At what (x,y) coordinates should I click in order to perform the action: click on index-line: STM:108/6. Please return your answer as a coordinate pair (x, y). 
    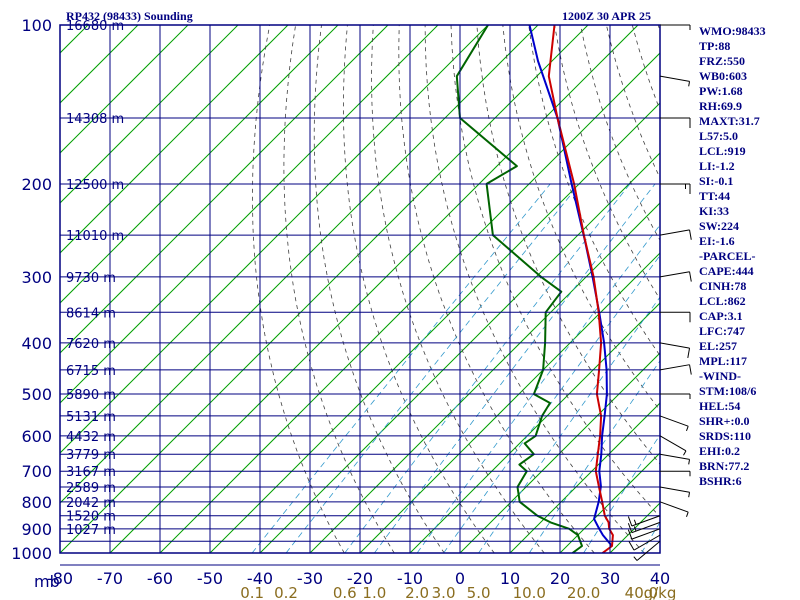
    Looking at the image, I should click on (727, 391).